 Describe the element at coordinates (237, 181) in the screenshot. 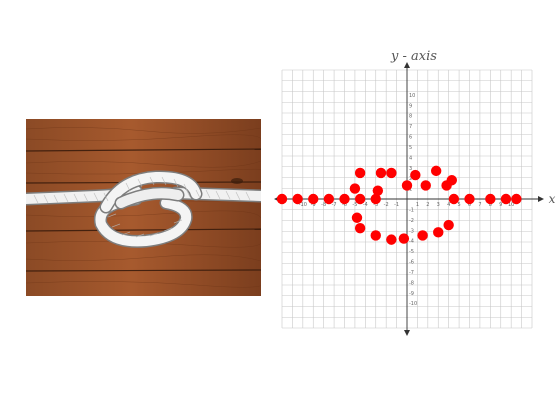

I see `wood-knot` at that location.